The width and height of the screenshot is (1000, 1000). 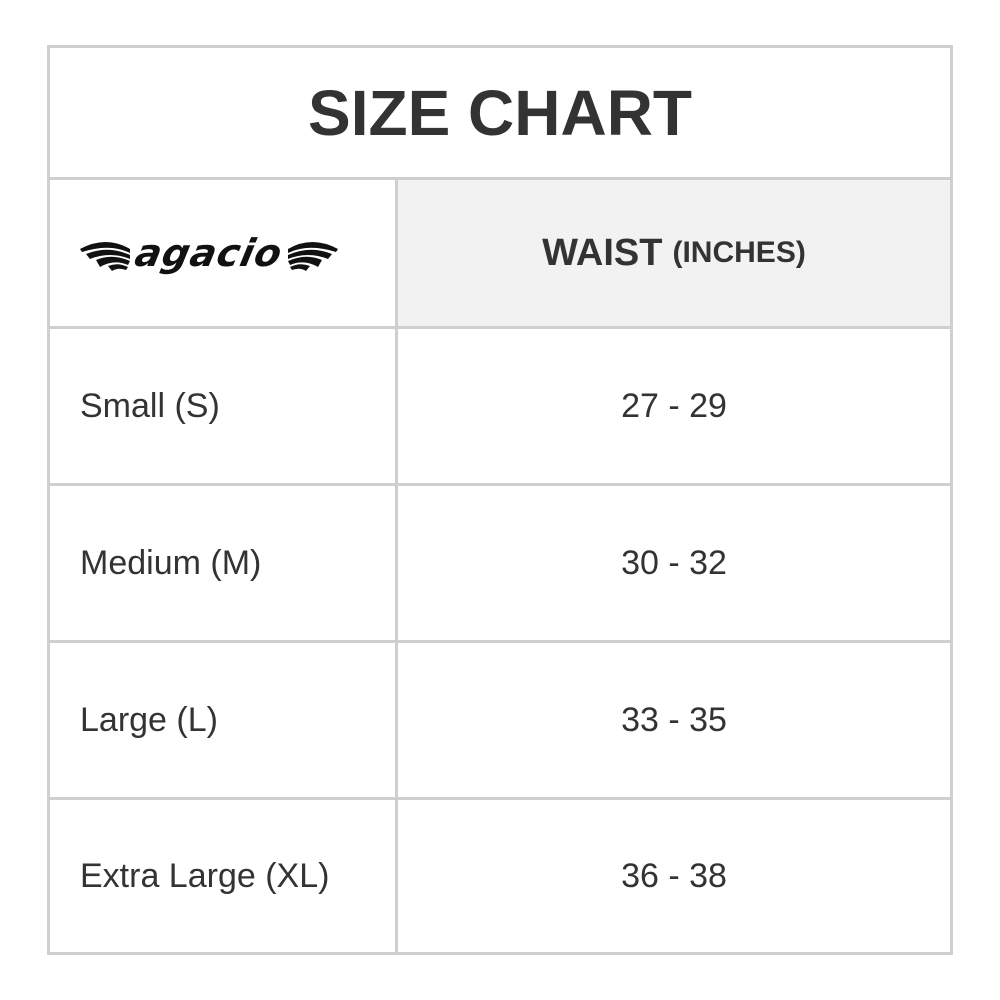 What do you see at coordinates (500, 721) in the screenshot?
I see `table-row: Large (L) 33 - 35` at bounding box center [500, 721].